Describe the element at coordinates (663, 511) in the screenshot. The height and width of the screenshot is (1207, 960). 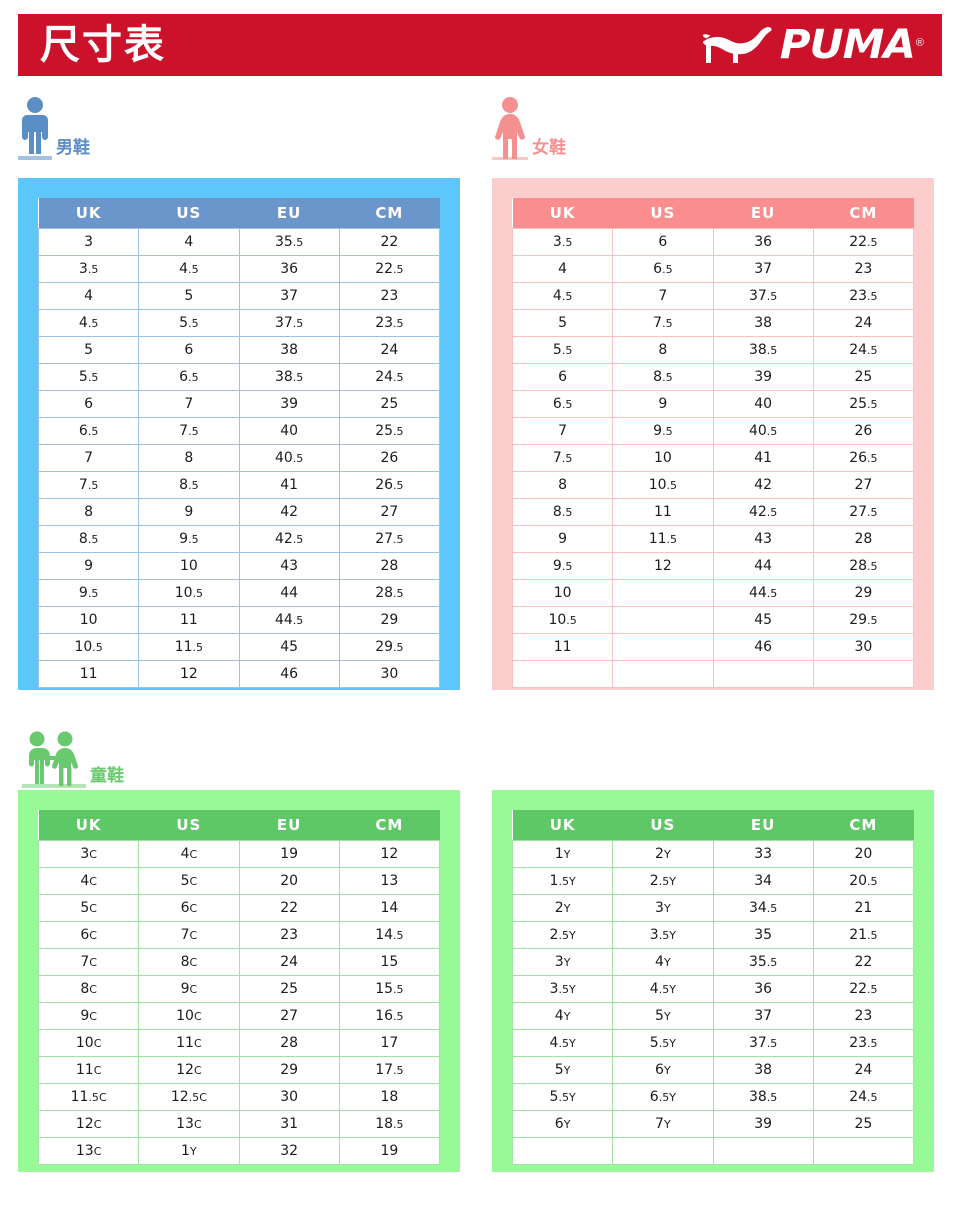
I see `cell-us: 11` at that location.